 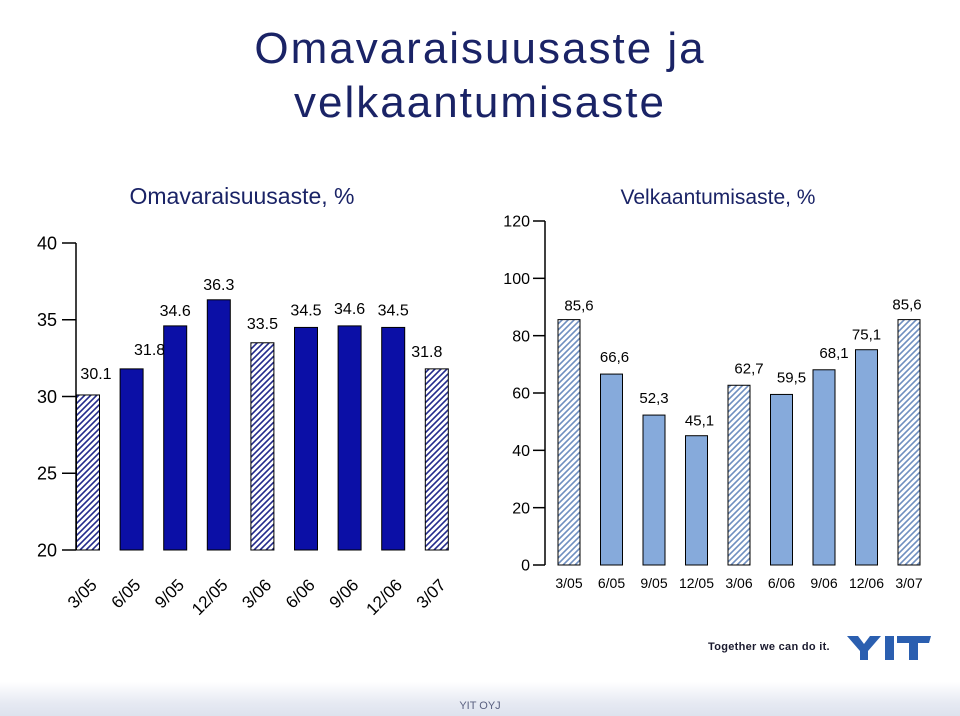 I want to click on gearing-category-label: 3/06, so click(x=738, y=583).